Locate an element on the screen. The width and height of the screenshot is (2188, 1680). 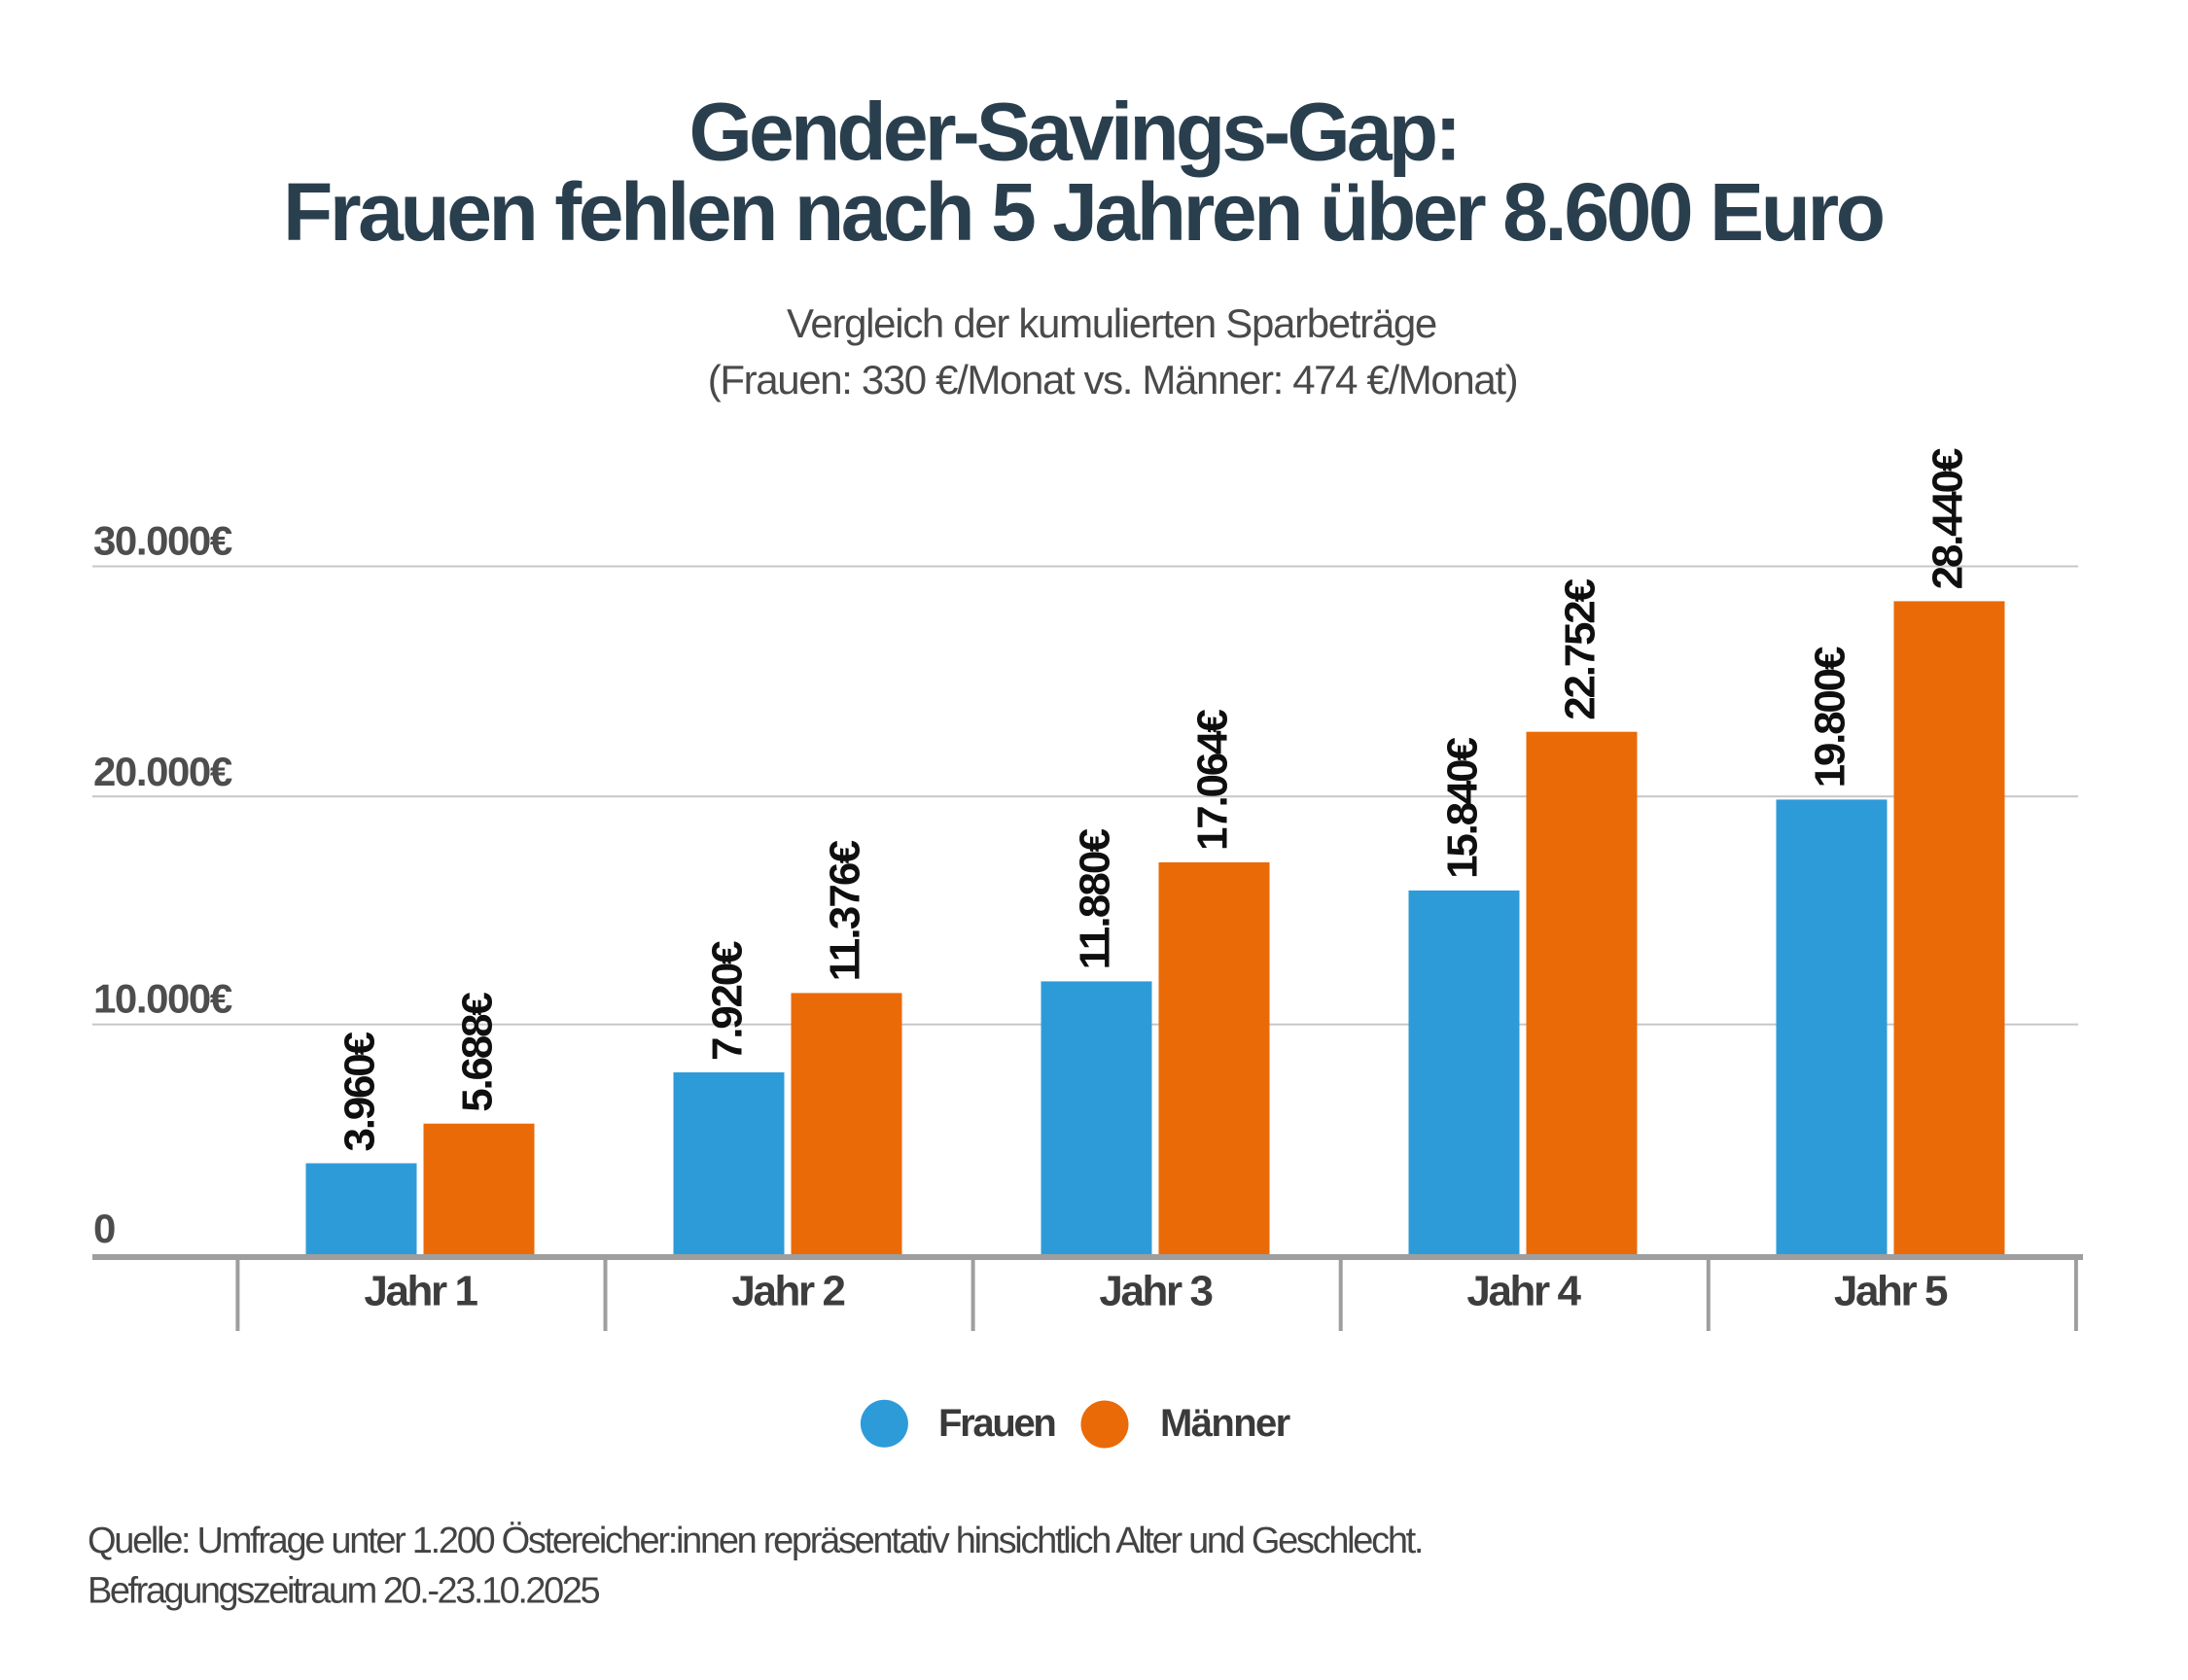
svg-text: 5.688€ is located at coordinates (478, 1052).